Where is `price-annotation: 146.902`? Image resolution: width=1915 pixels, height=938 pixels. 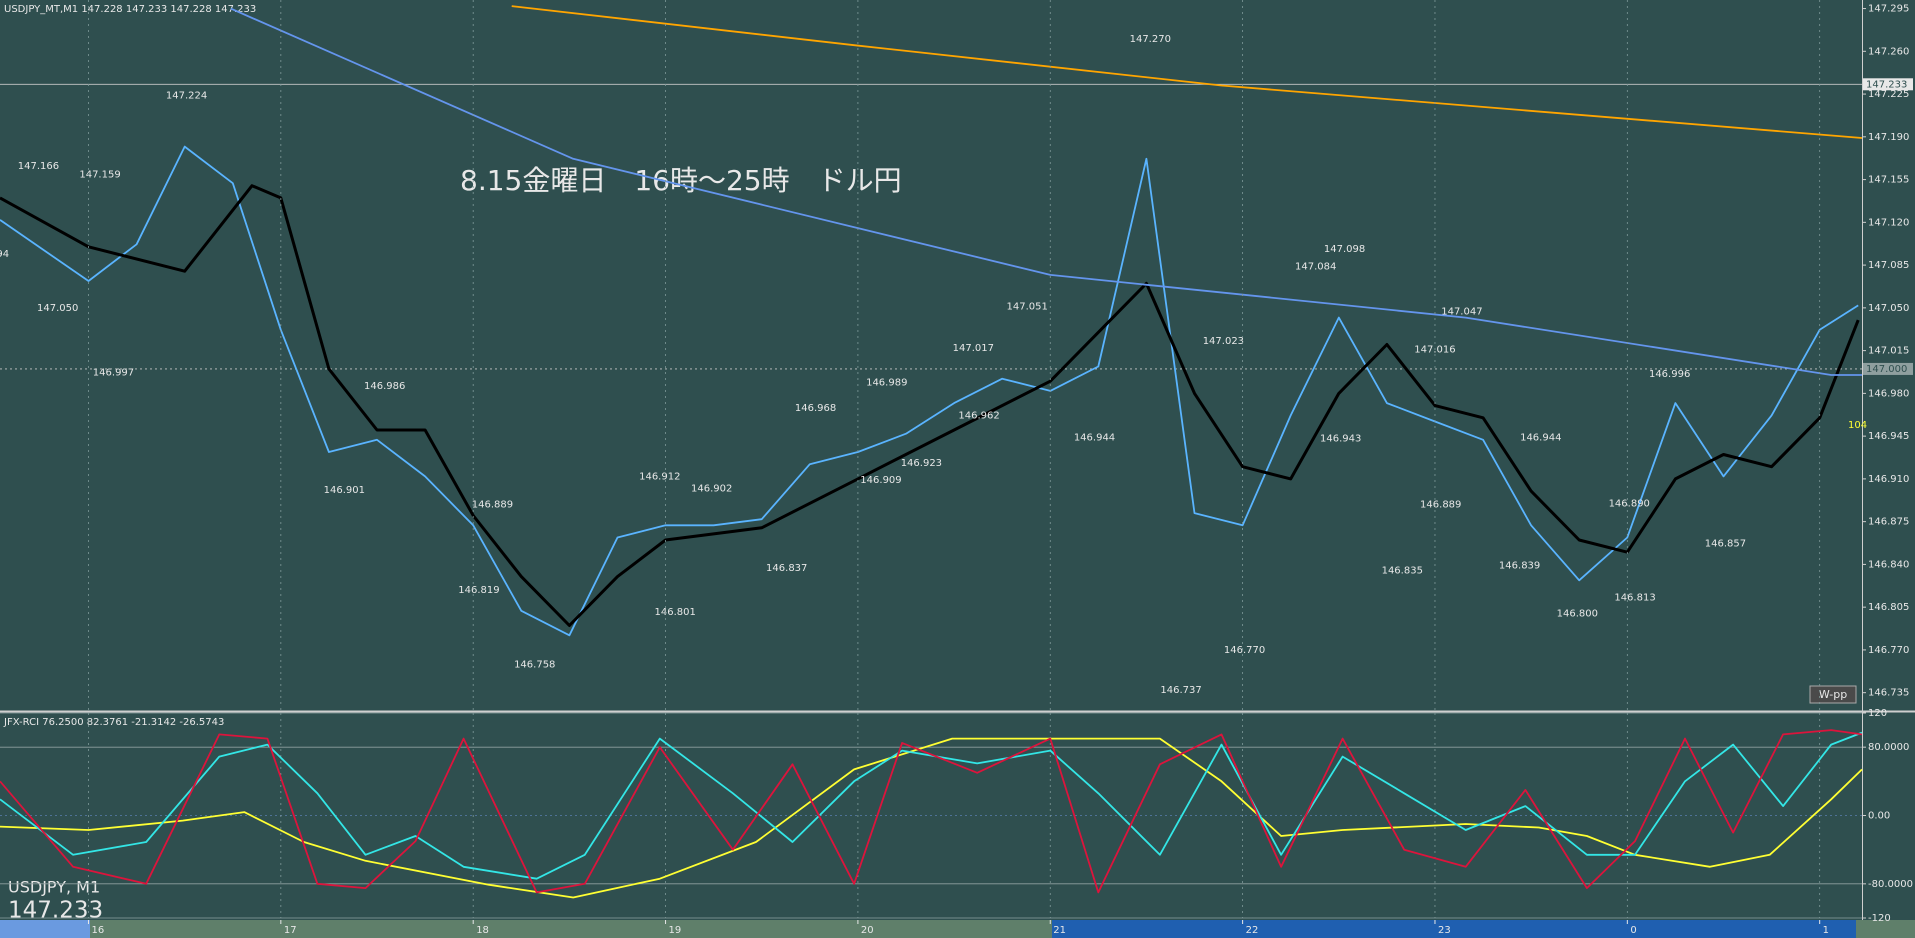 price-annotation: 146.902 is located at coordinates (711, 489).